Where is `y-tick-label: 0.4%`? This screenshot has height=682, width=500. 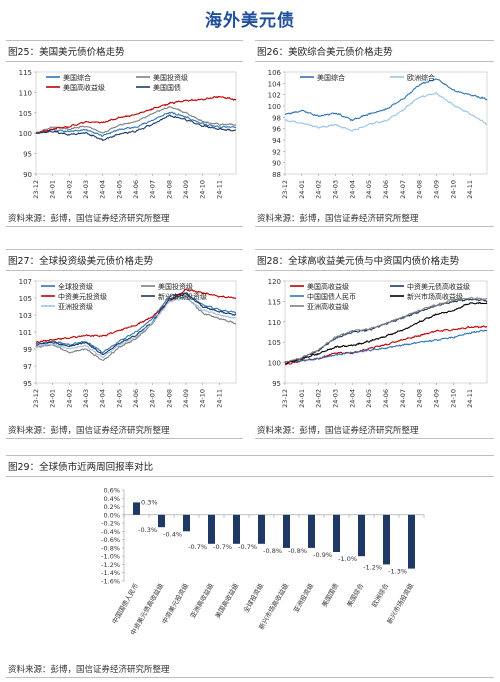
y-tick-label: 0.4% is located at coordinates (111, 499).